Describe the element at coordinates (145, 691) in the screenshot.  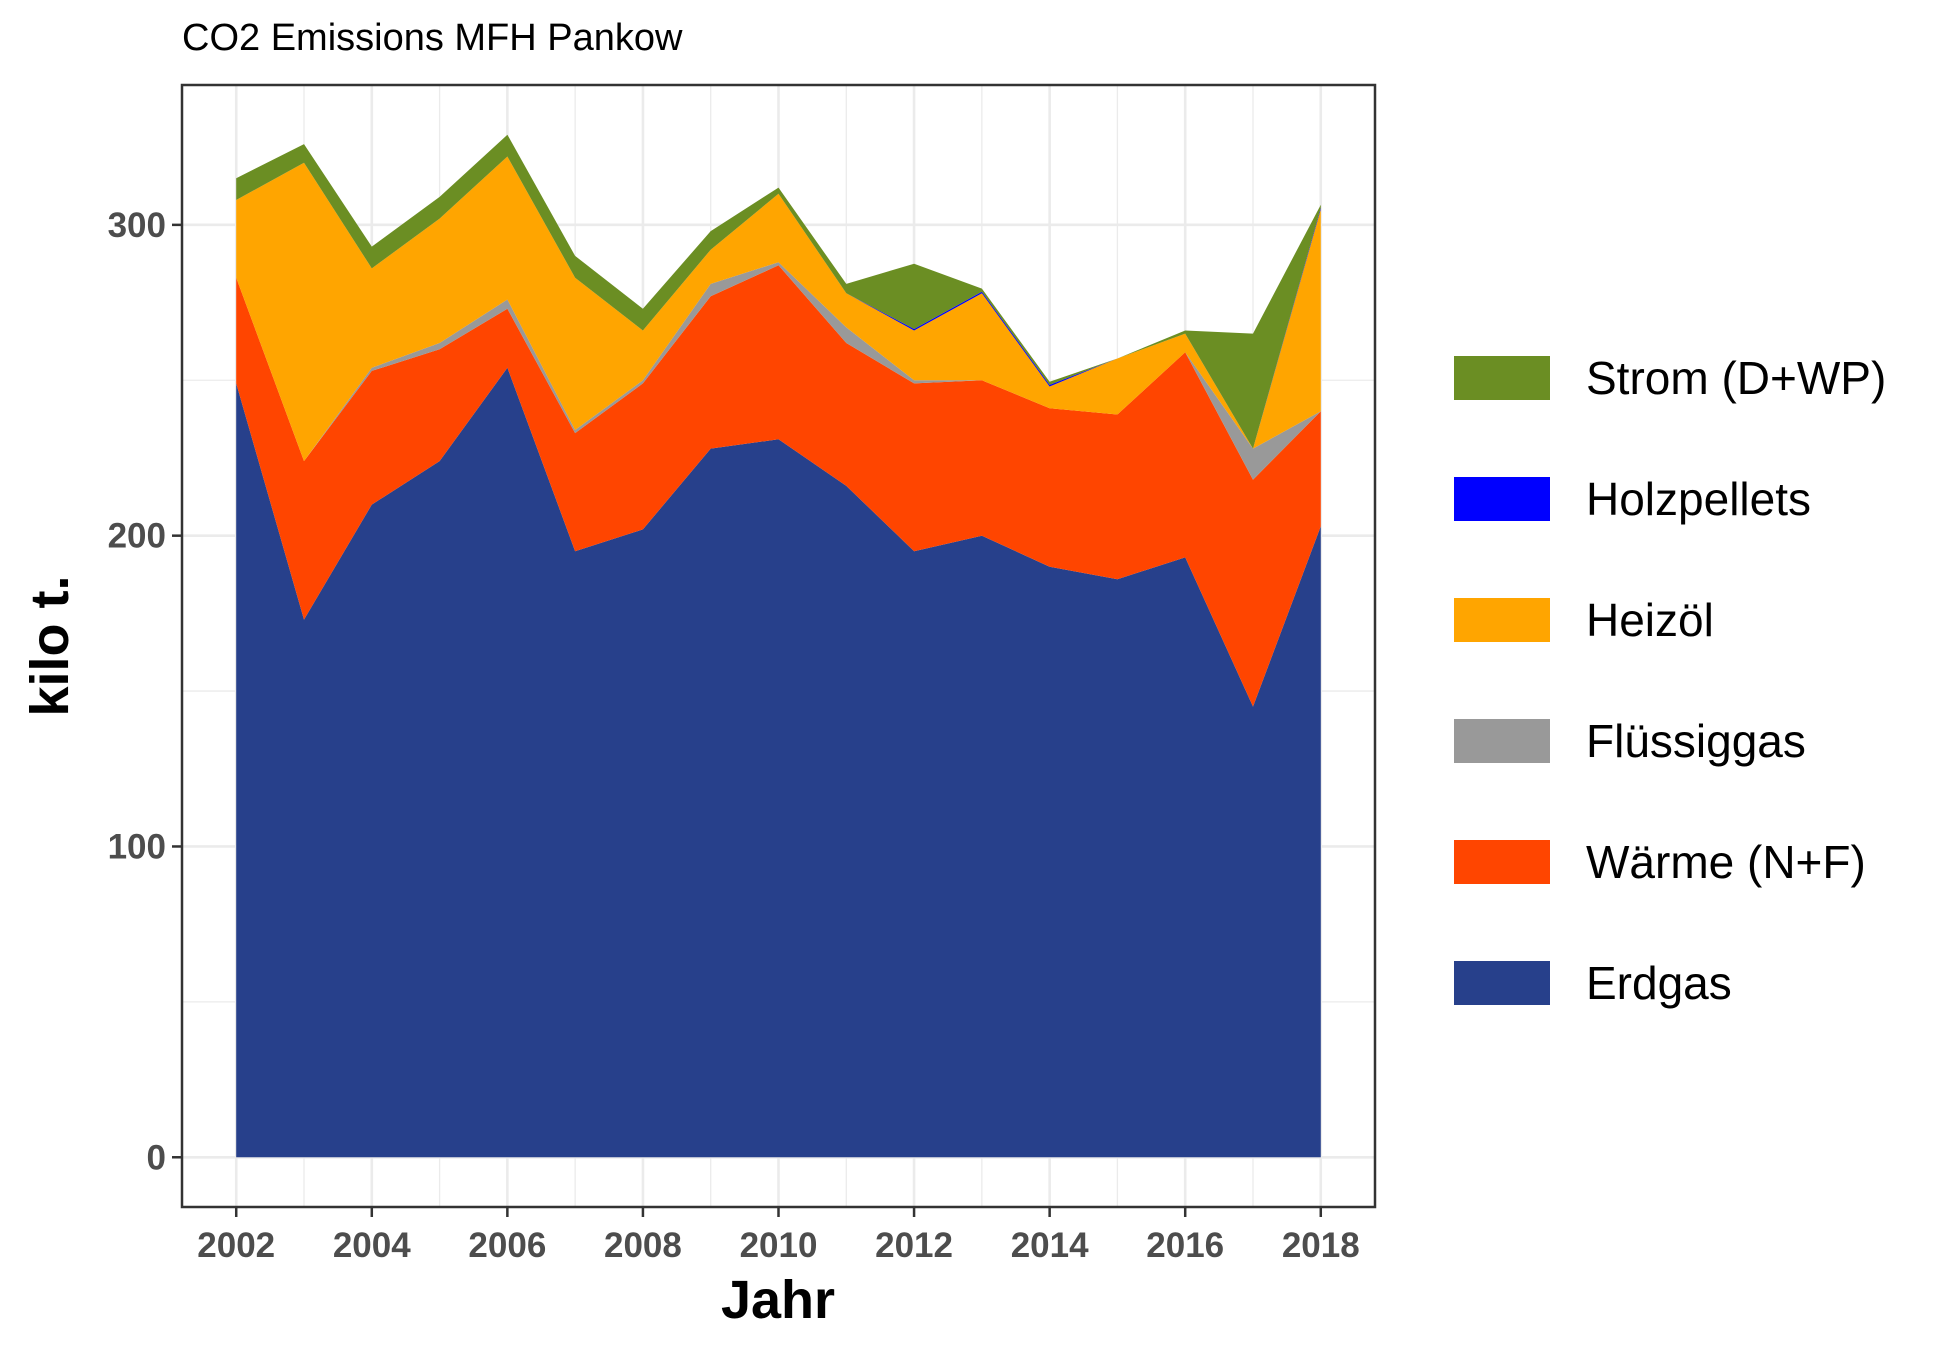
I see `y-axis-ticks: 0 100 200 300` at that location.